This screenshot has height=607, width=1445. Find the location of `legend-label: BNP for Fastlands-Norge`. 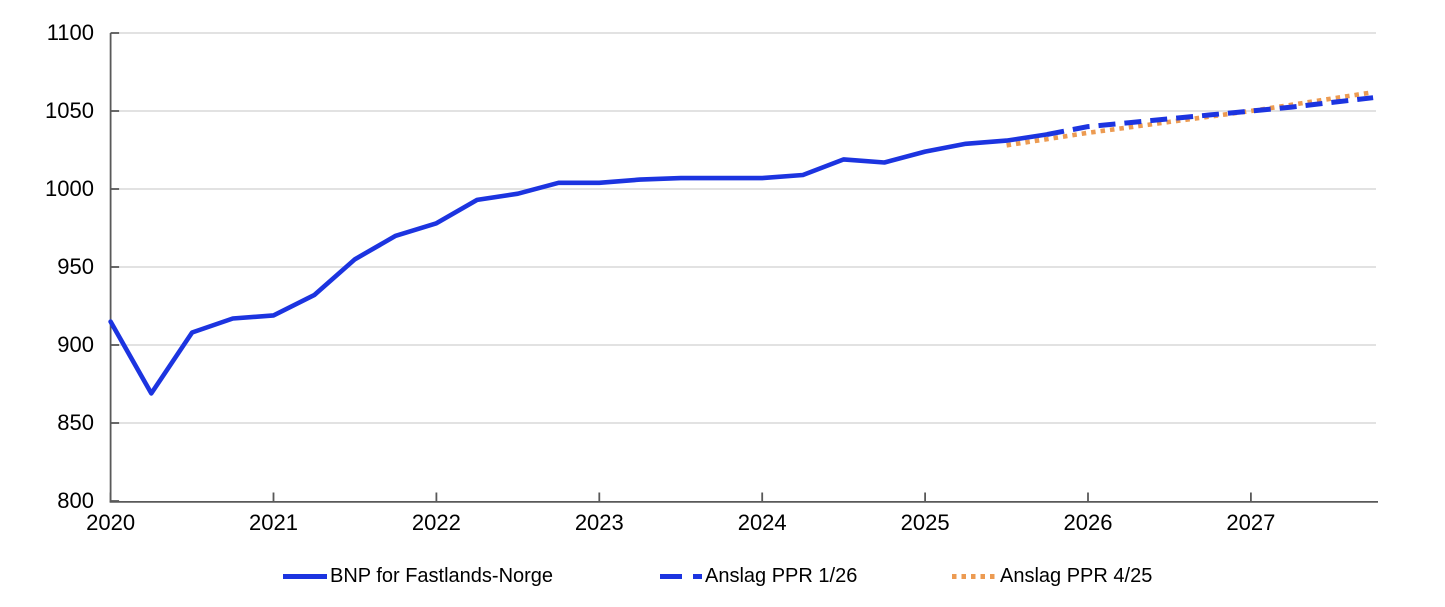

legend-label: BNP for Fastlands-Norge is located at coordinates (442, 575).